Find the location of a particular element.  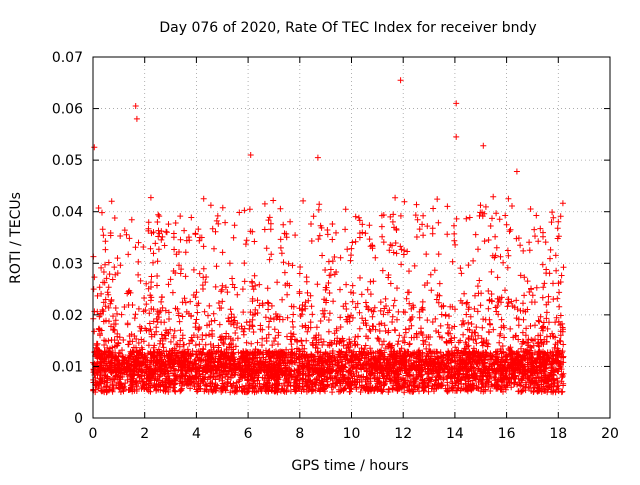

y-tick-label: 0.04 is located at coordinates (67, 213).